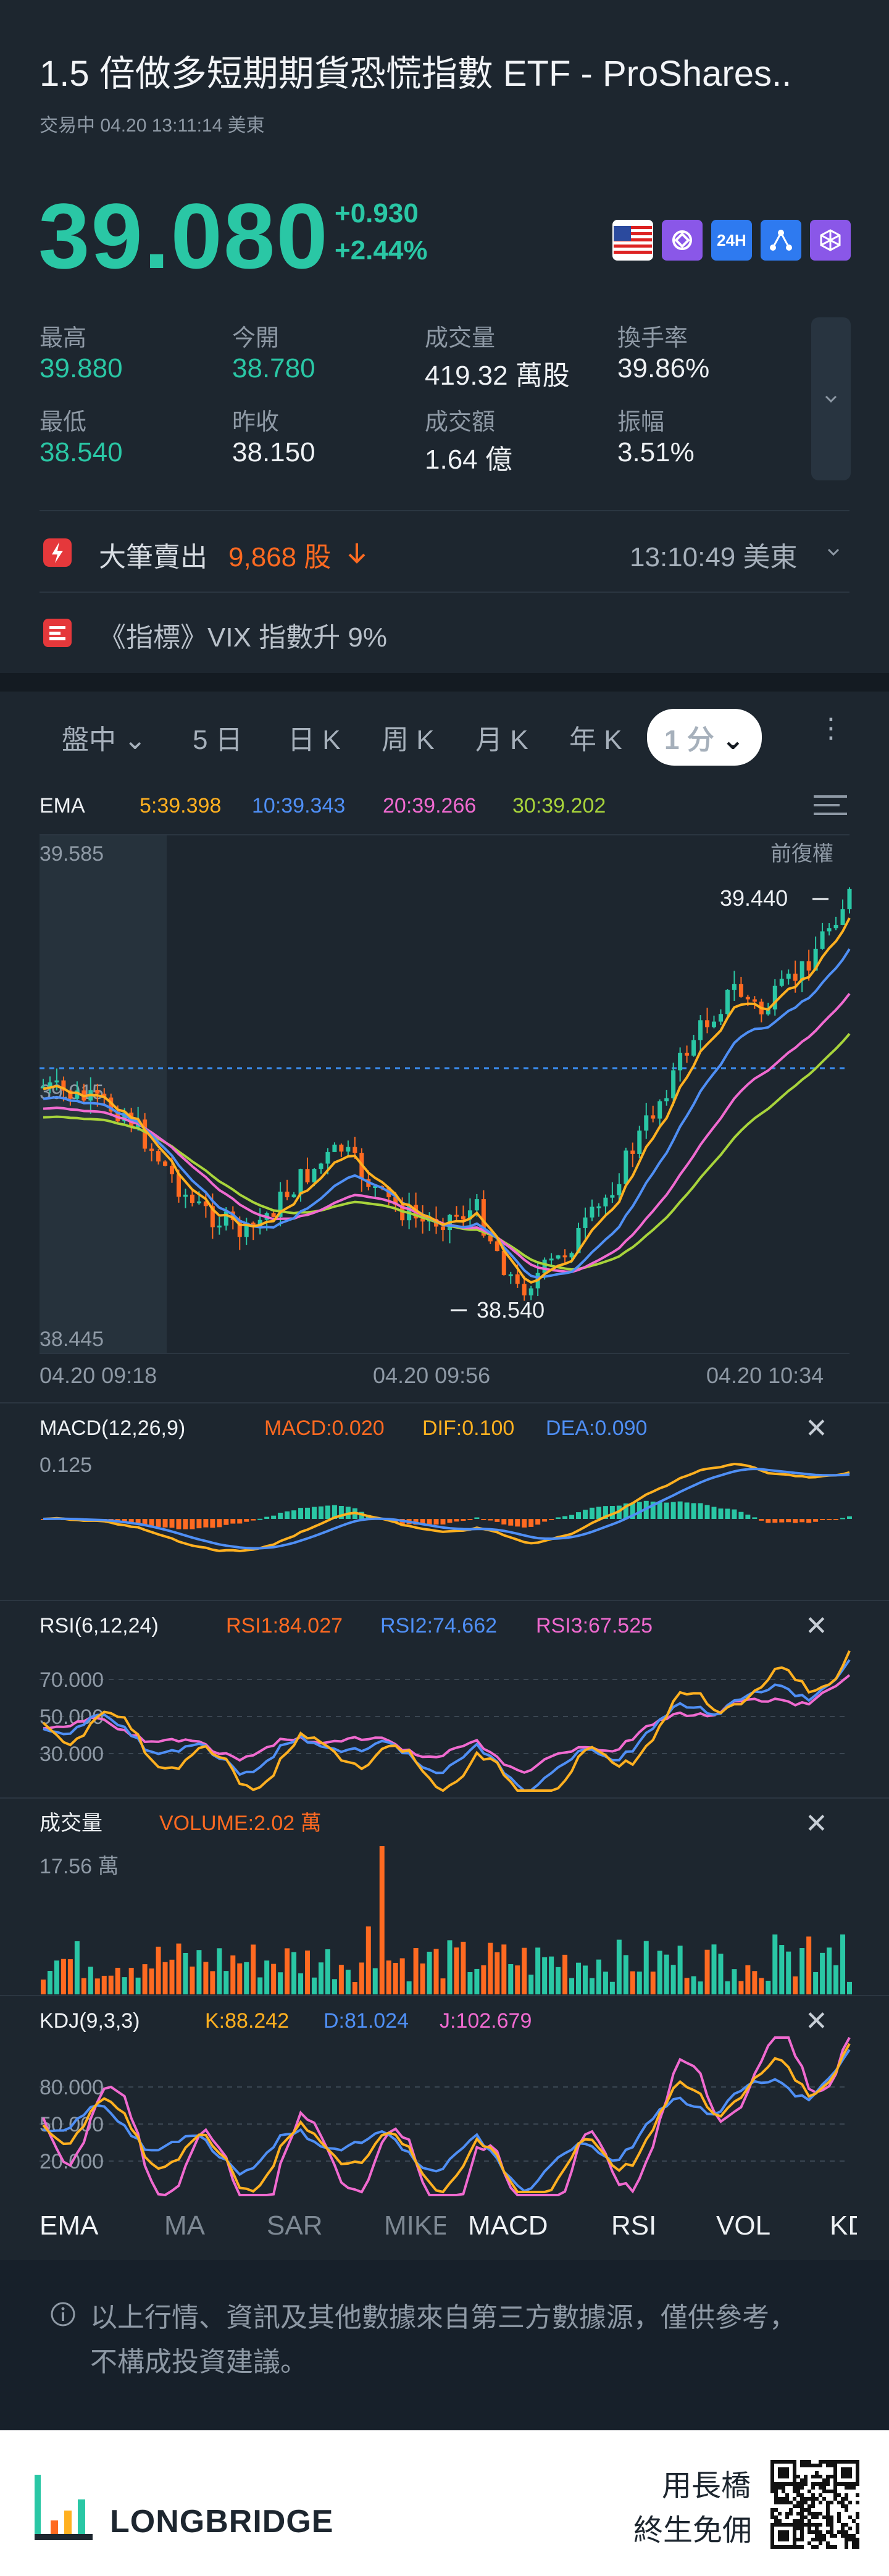 The image size is (889, 2576). What do you see at coordinates (153, 126) in the screenshot?
I see `market-status: 交易中 04.20 13:11:14 美東` at bounding box center [153, 126].